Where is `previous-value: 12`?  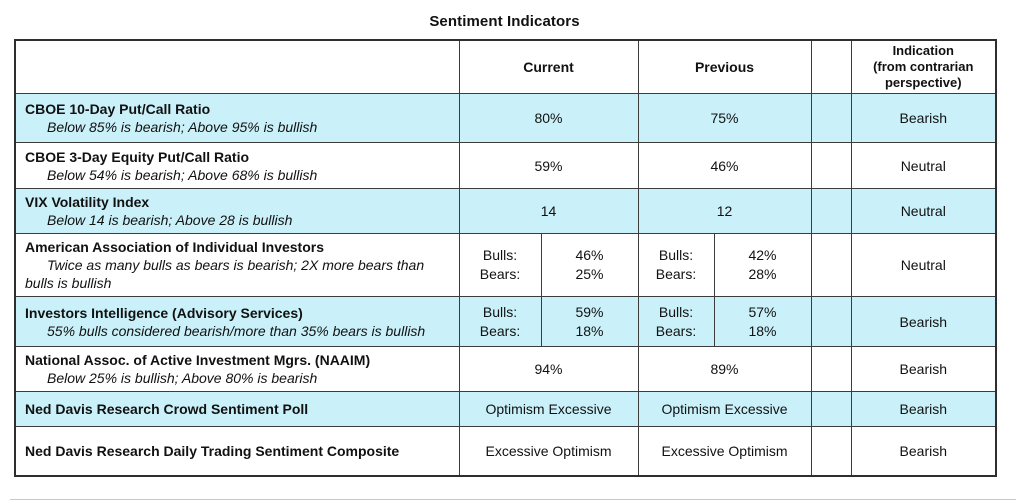
previous-value: 12 is located at coordinates (724, 211).